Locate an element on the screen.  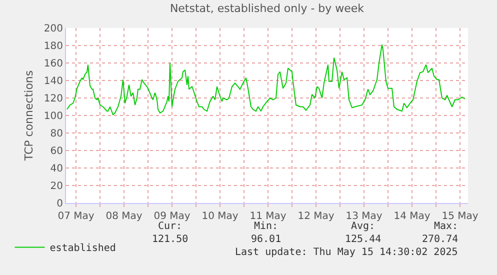
y-tick-label: 140 is located at coordinates (53, 81).